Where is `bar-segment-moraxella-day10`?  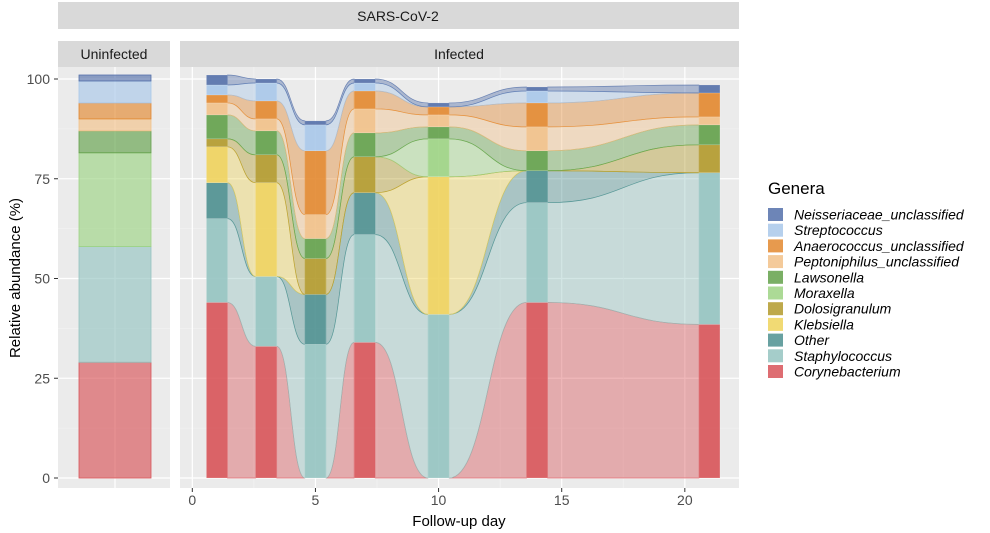
bar-segment-moraxella-day10 is located at coordinates (438, 157).